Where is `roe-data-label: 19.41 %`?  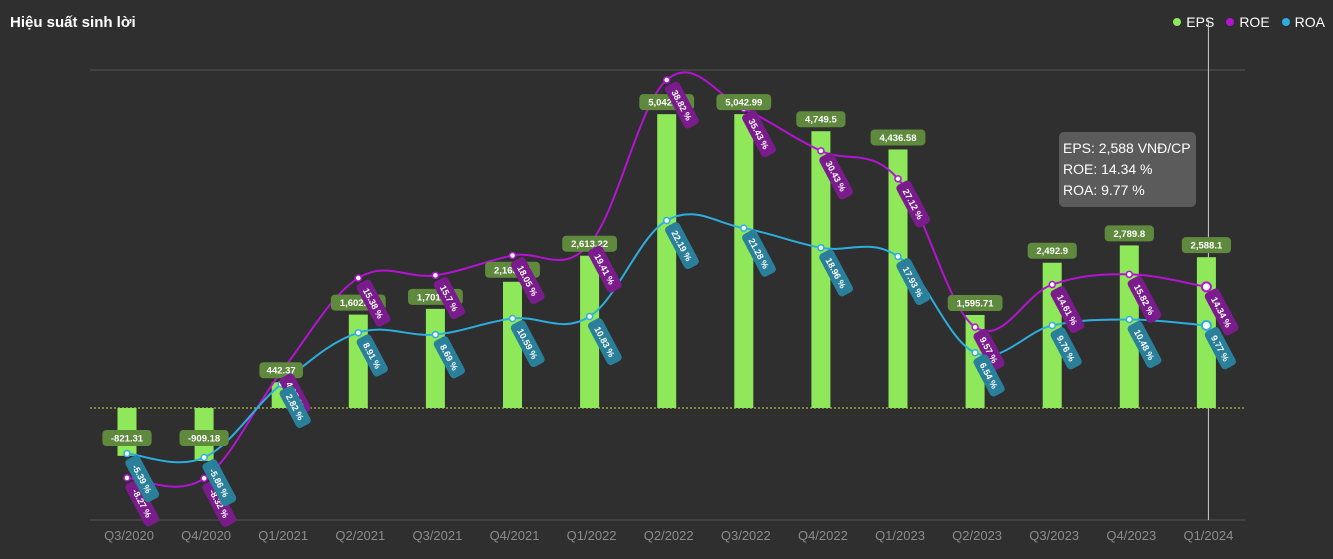
roe-data-label: 19.41 % is located at coordinates (604, 269).